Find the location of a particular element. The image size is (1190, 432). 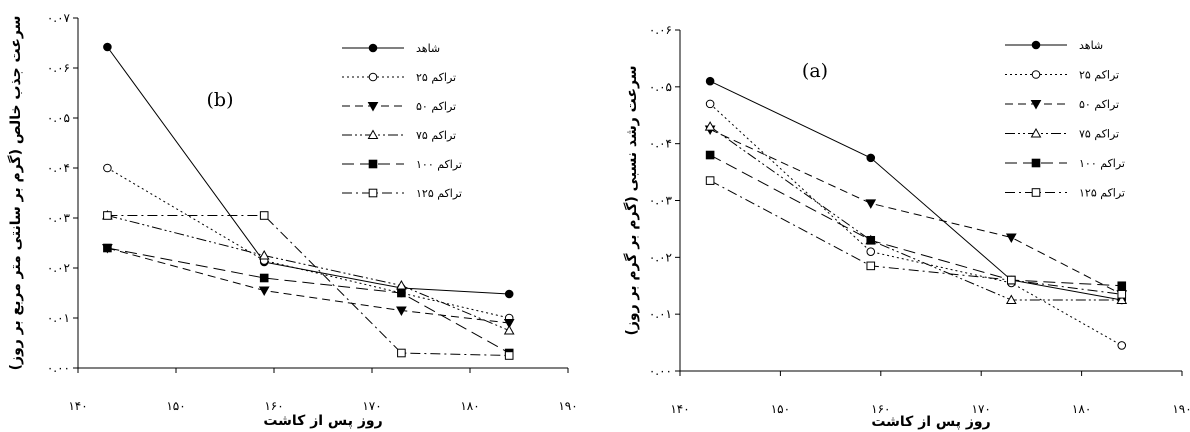

x-tick-label: ۱۵۰ is located at coordinates (175, 406).